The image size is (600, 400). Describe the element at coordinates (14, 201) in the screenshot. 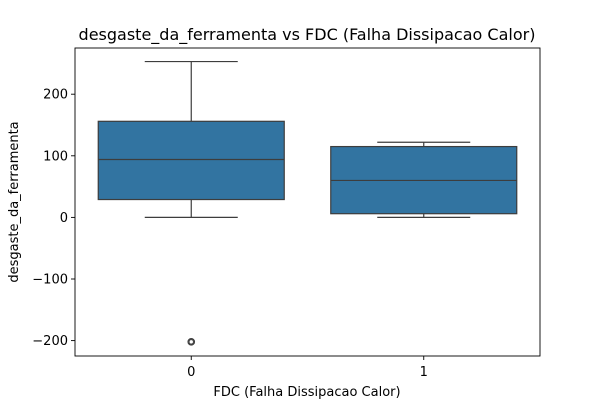

I see `y-axis-label: desgaste_da_ferramenta` at that location.